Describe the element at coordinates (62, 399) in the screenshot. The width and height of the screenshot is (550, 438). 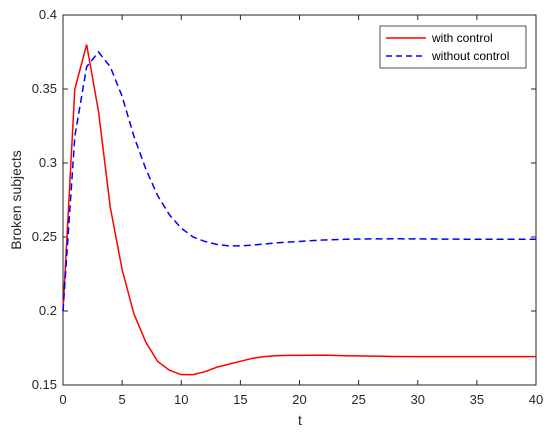
I see `x-tick-label: 0` at that location.